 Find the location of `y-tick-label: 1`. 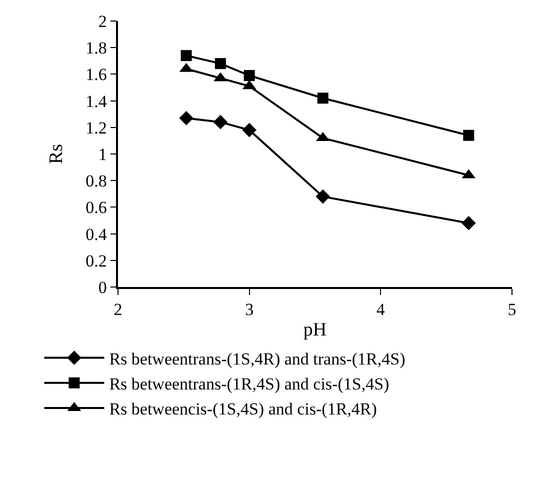

y-tick-label: 1 is located at coordinates (102, 154).